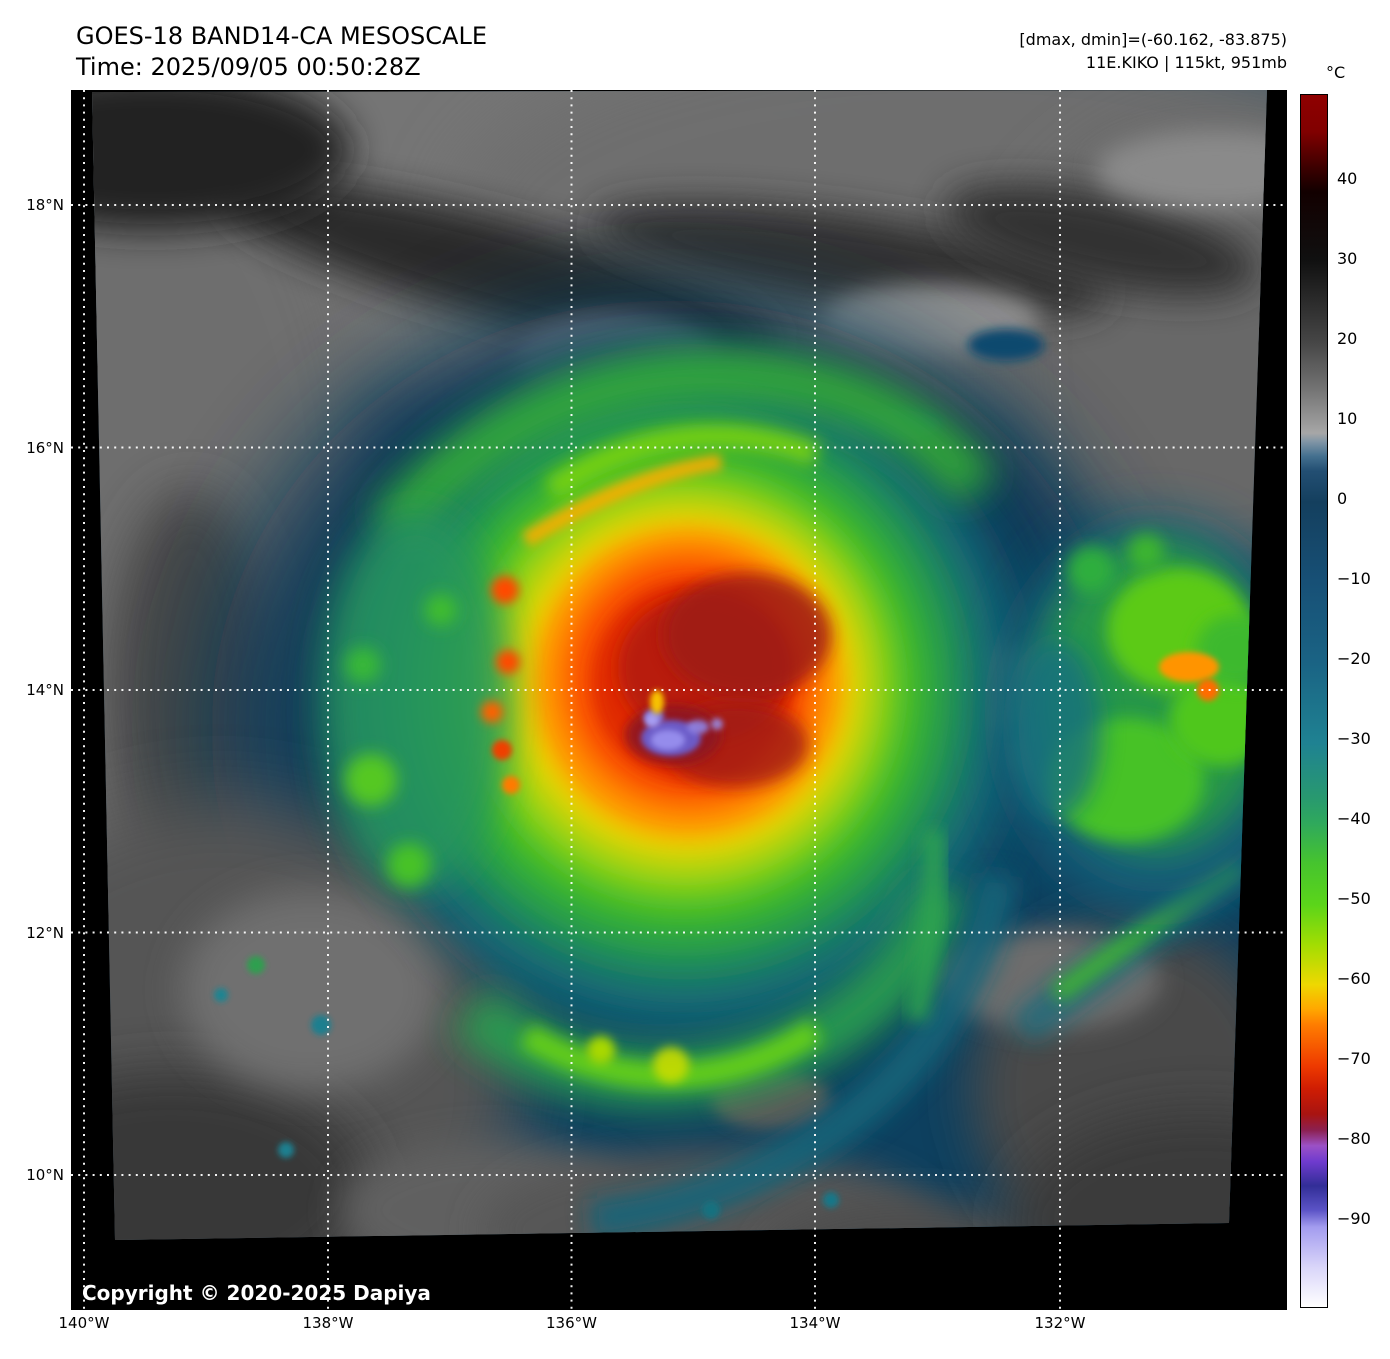  I want to click on lon-label-138w: 138°W, so click(328, 1323).